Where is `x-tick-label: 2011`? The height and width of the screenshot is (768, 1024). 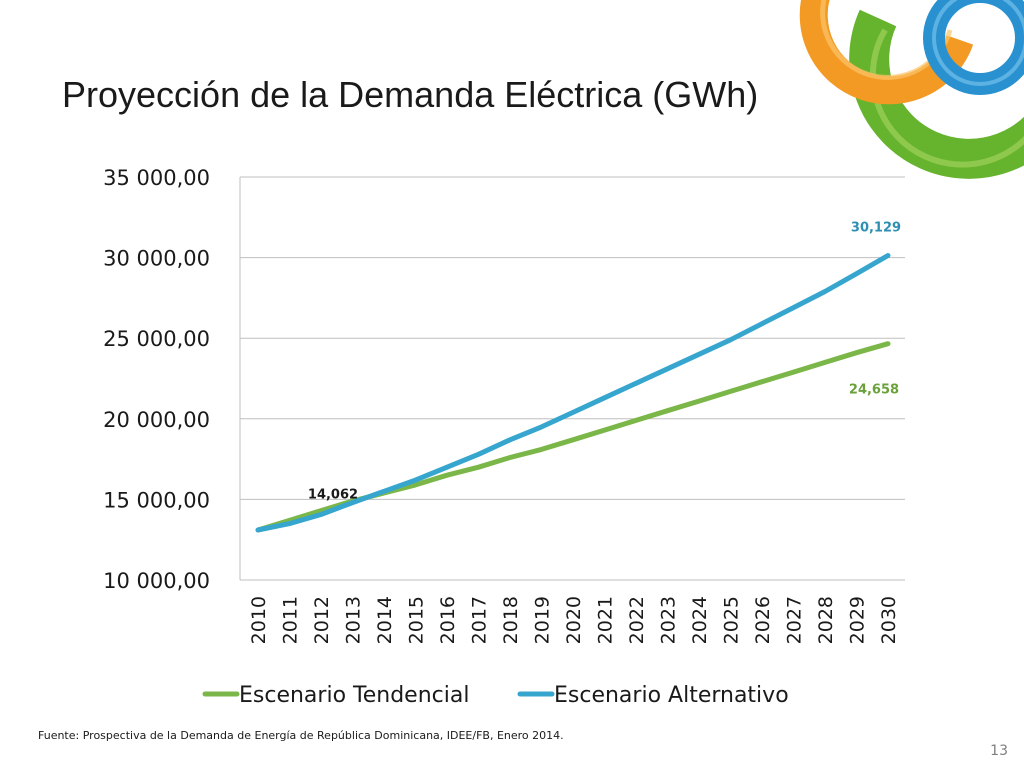
x-tick-label: 2011 is located at coordinates (291, 620).